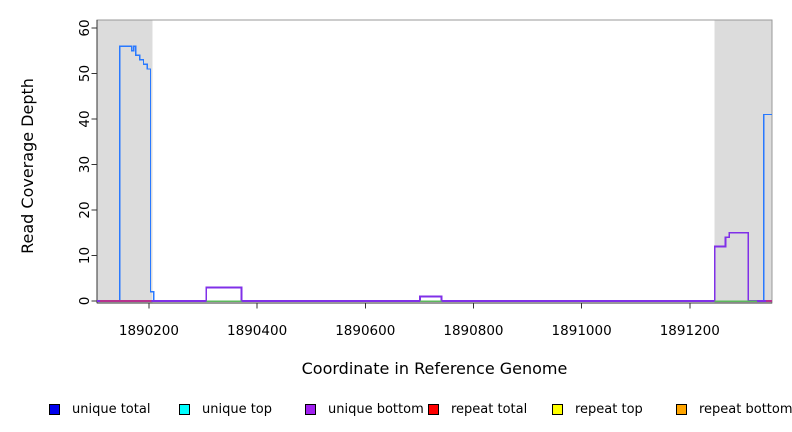 This screenshot has width=792, height=432. I want to click on y-tick-label: 20, so click(85, 209).